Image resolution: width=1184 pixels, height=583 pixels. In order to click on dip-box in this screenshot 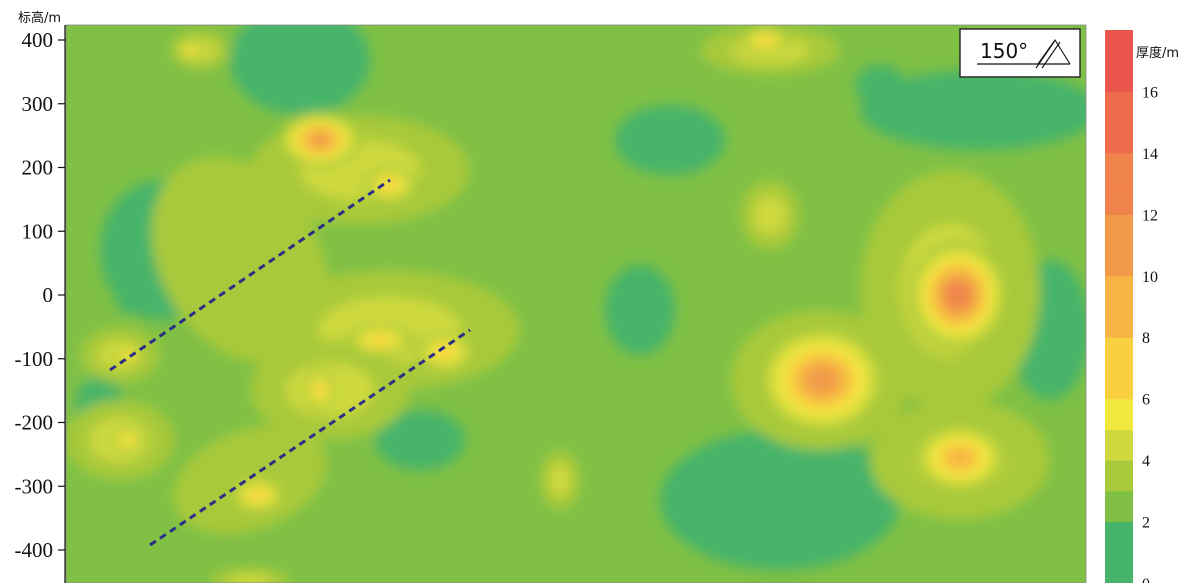, I will do `click(1020, 53)`.